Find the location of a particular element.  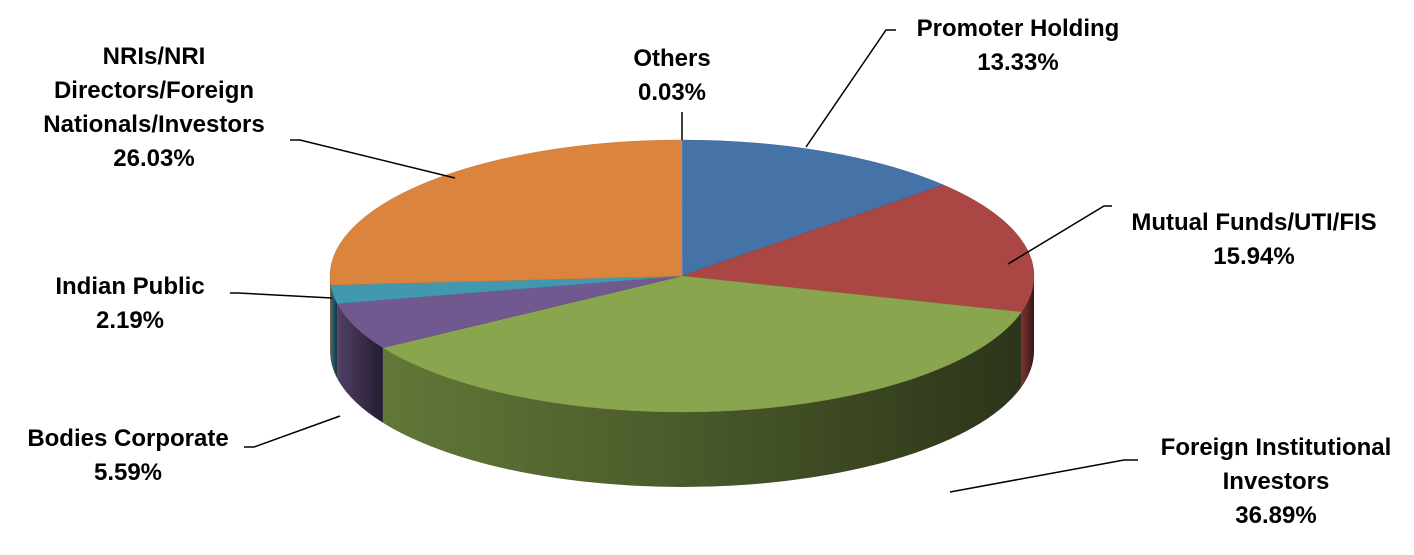

slice-mutual-funds-uti-fis is located at coordinates (858, 248).